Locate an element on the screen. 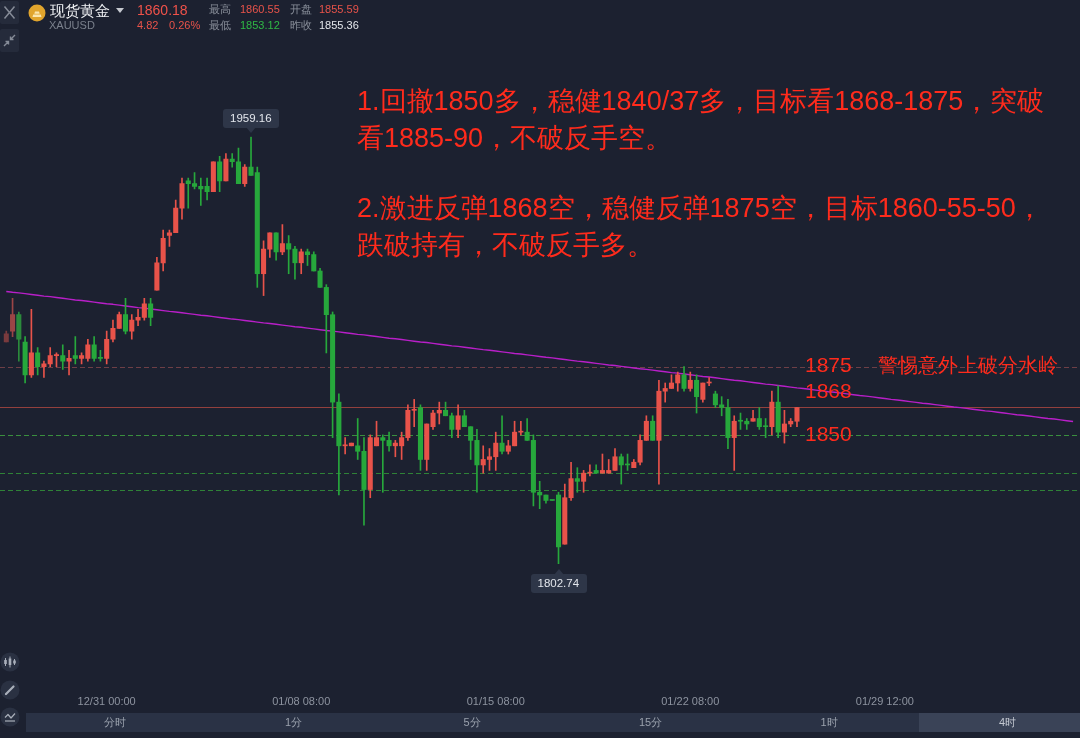  text: 分时 is located at coordinates (115, 722).